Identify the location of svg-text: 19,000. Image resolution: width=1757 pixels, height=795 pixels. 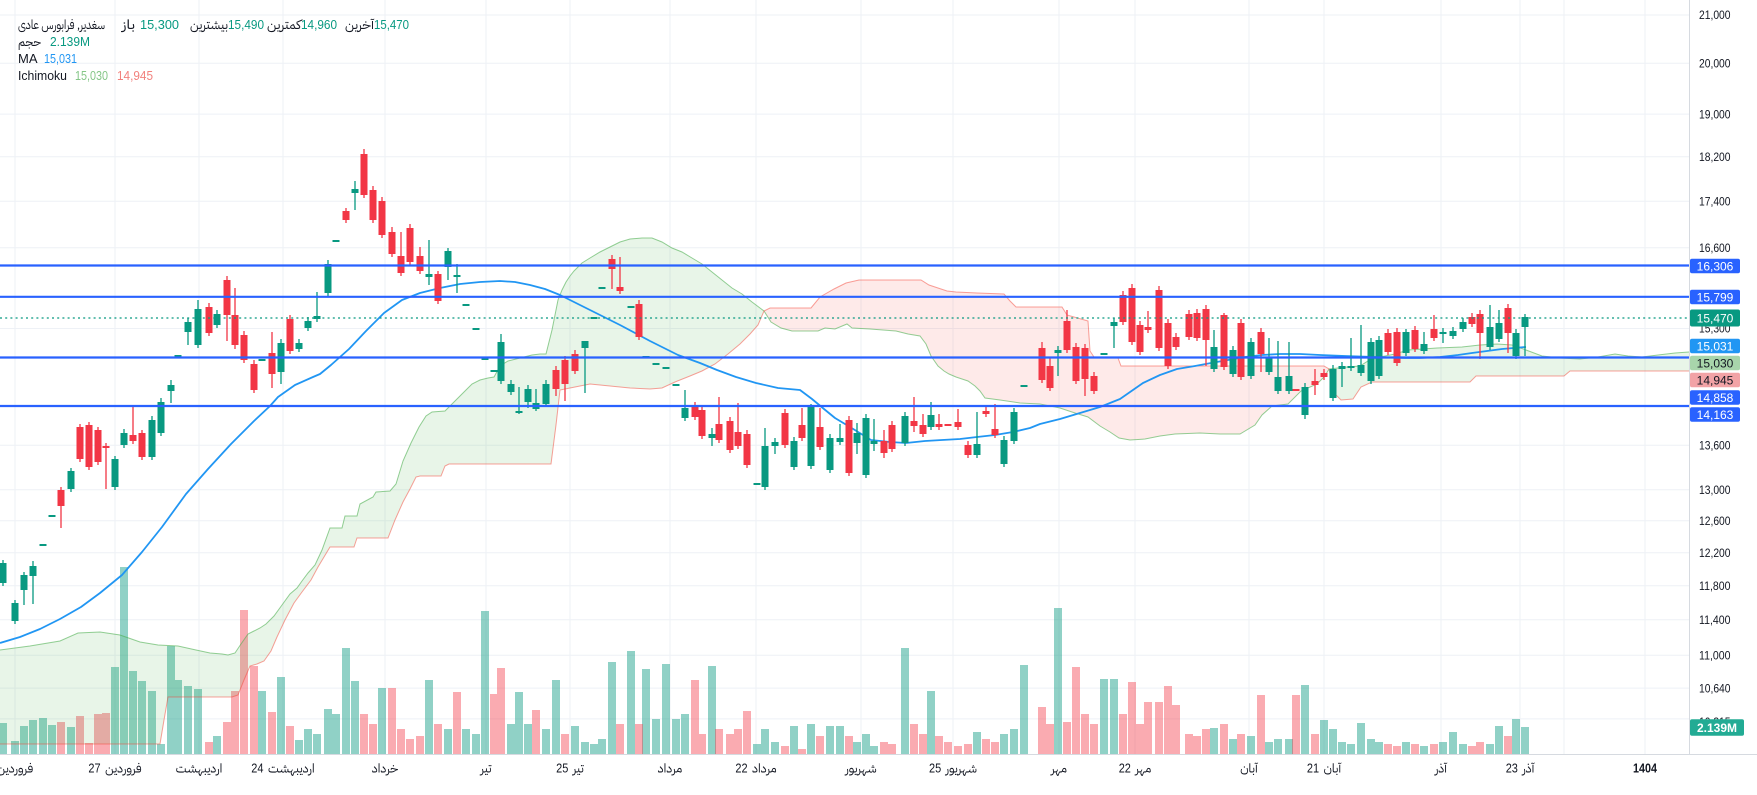
(1715, 114).